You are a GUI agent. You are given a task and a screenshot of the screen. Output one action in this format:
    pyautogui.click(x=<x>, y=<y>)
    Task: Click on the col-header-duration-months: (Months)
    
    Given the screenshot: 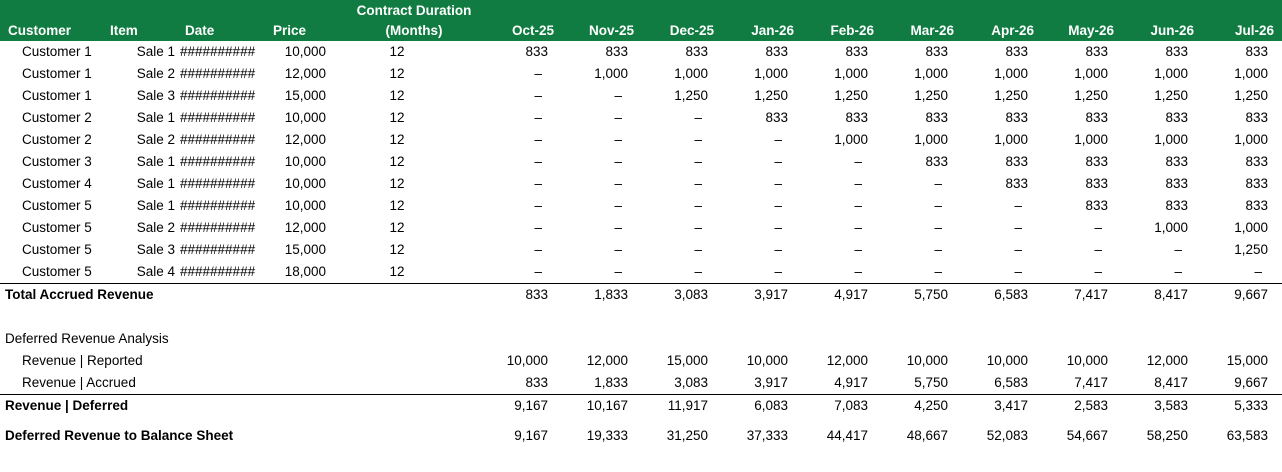 What is the action you would take?
    pyautogui.click(x=414, y=31)
    